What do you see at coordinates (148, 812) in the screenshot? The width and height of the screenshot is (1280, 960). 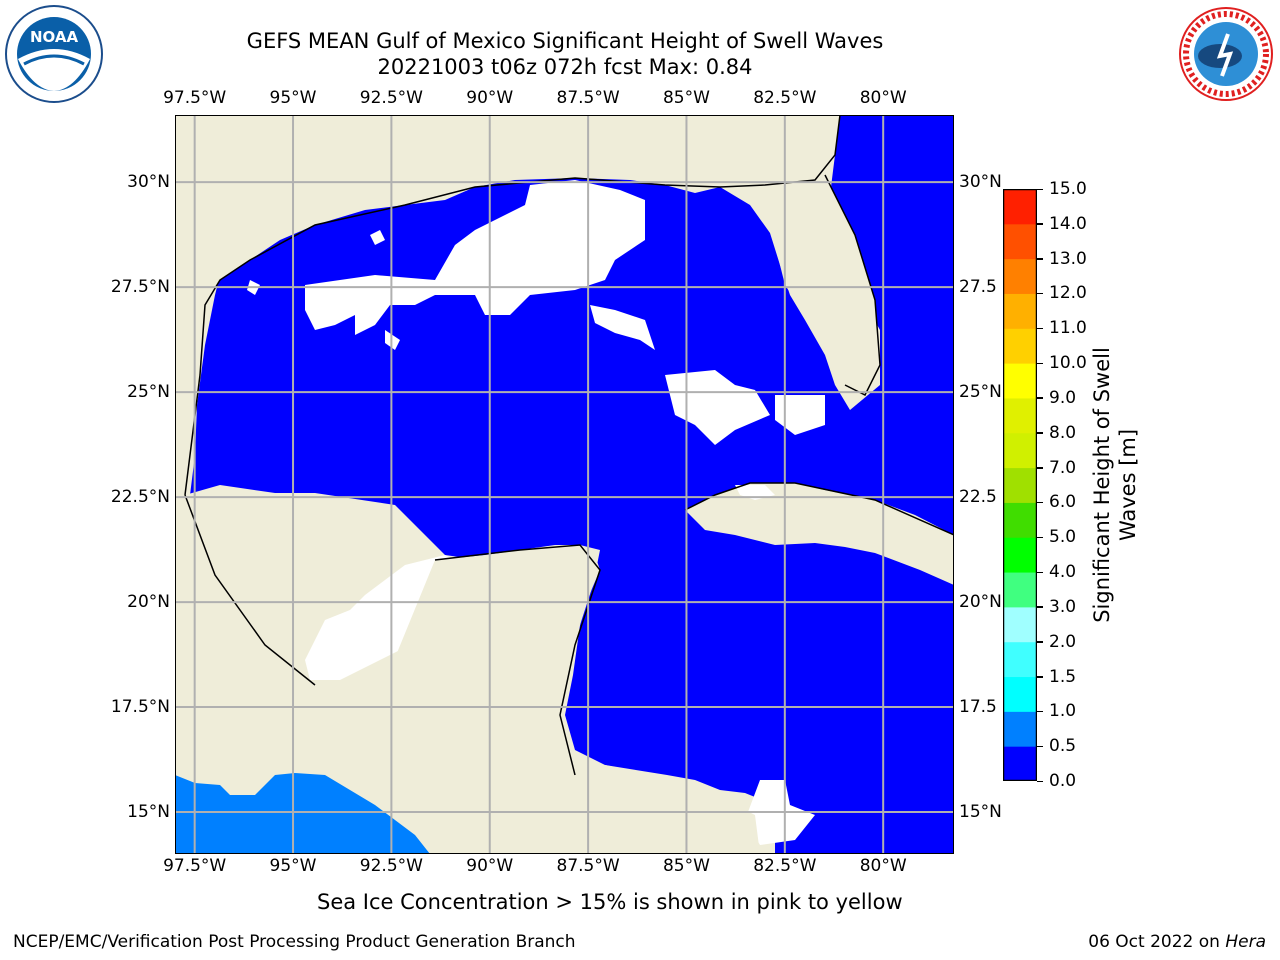 I see `lat-tick-label-left: 15°N` at bounding box center [148, 812].